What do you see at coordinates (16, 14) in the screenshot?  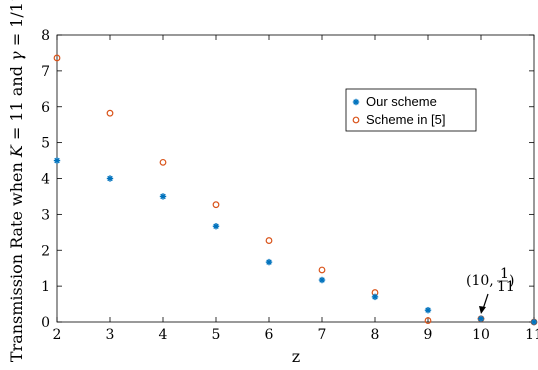 I see `y-axis-title-fraction: 1/11` at bounding box center [16, 14].